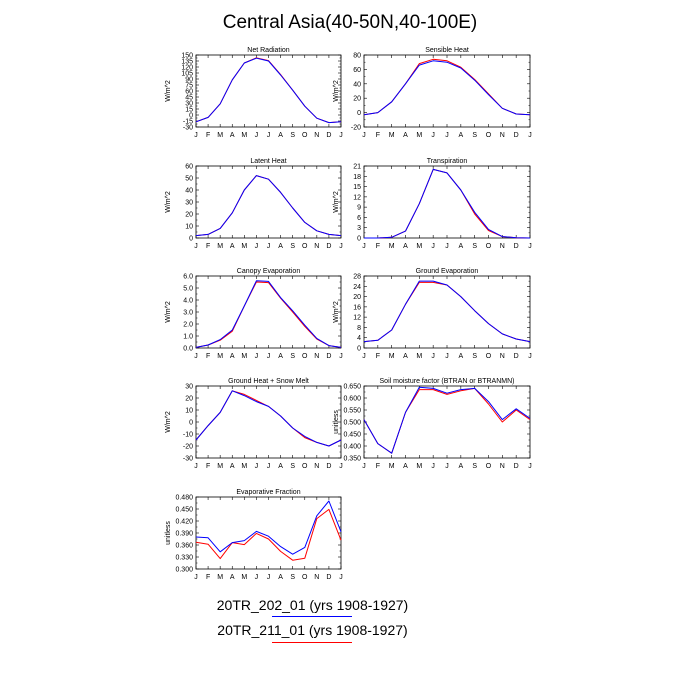 This screenshot has width=700, height=700. I want to click on legend-entry-1: 20TR_202_01 (yrs 1908-1927), so click(312, 605).